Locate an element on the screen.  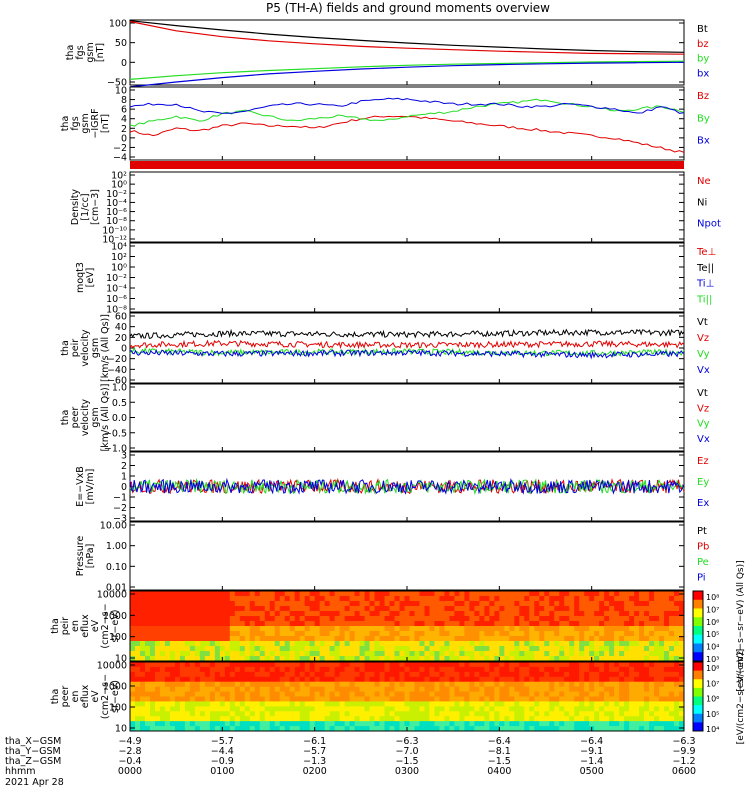
x-row-value: −1.3 is located at coordinates (314, 761).